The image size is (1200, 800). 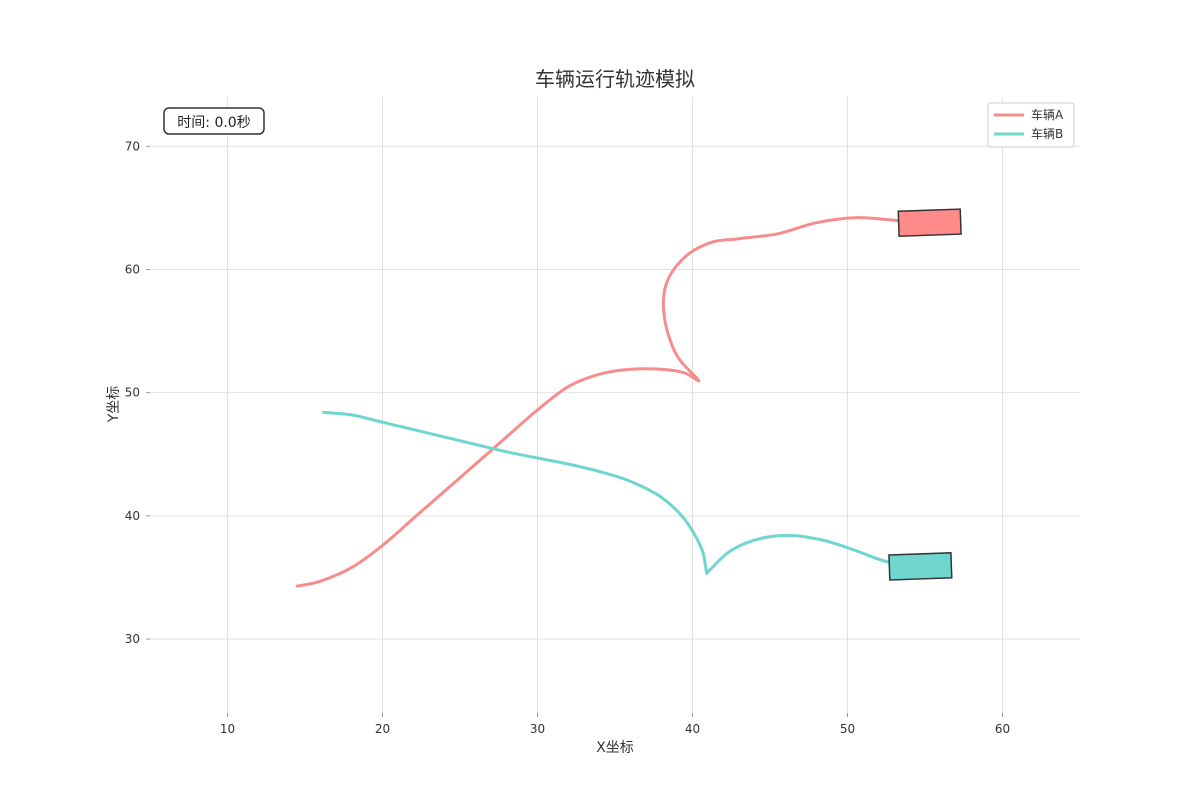 I want to click on x-axis-label: X坐标, so click(x=615, y=748).